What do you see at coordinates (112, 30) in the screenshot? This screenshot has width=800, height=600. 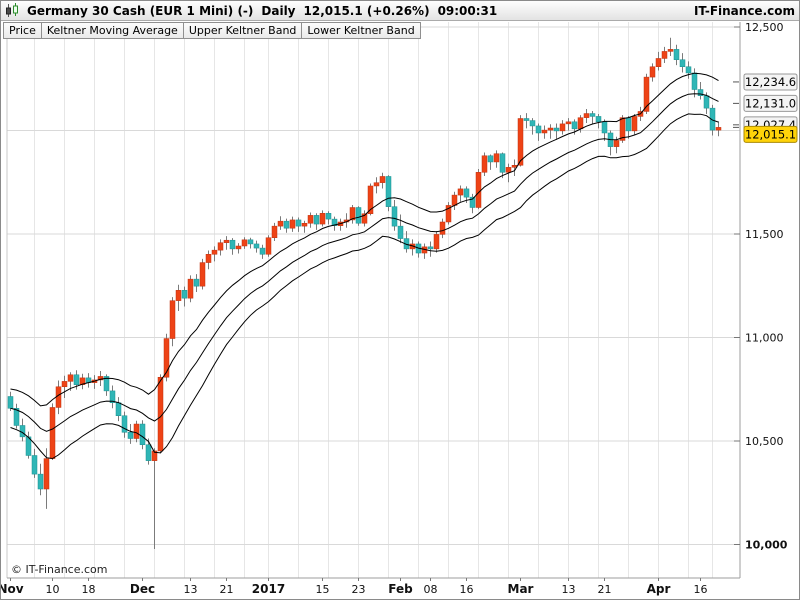 I see `keltner-moving-average-button: Keltner Moving Average` at bounding box center [112, 30].